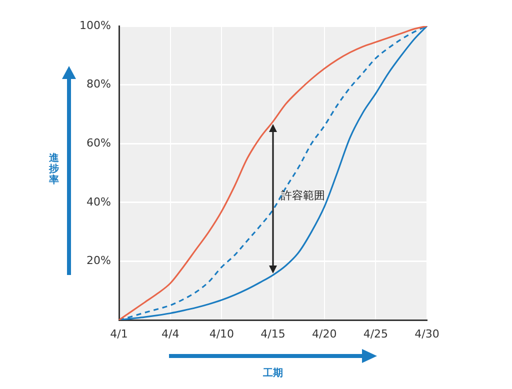  I want to click on y-tick-label: 60%, so click(98, 143).